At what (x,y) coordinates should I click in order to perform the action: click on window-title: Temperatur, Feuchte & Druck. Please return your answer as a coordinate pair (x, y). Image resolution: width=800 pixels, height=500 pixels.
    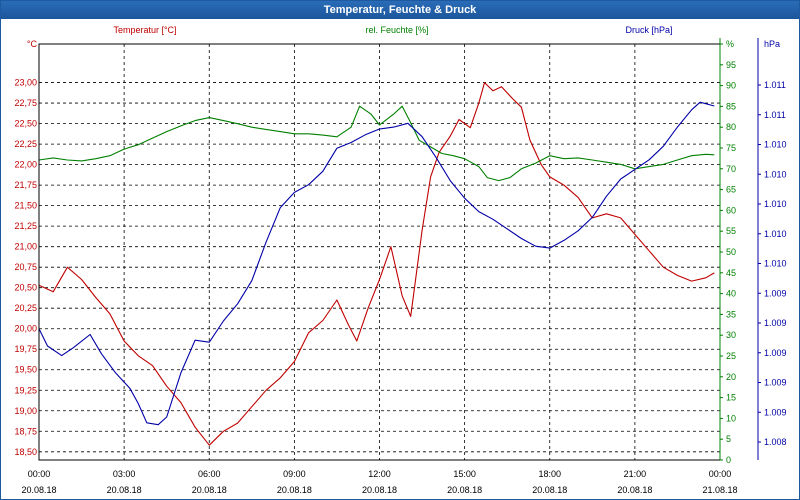
    Looking at the image, I should click on (400, 10).